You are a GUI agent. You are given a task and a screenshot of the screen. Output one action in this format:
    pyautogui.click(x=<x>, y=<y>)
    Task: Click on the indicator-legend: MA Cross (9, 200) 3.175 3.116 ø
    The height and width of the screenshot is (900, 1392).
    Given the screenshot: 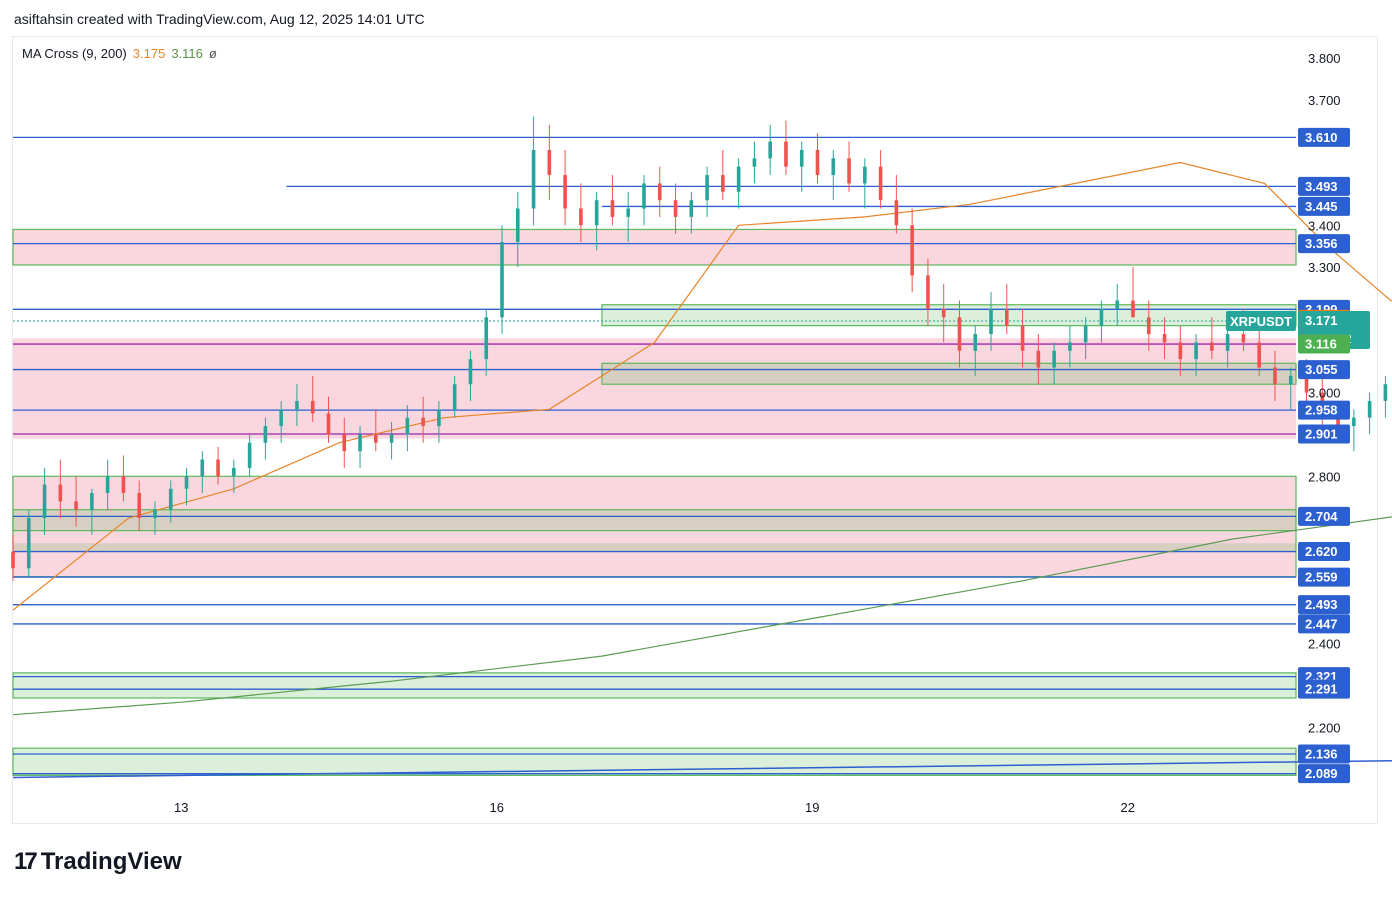 What is the action you would take?
    pyautogui.click(x=119, y=53)
    